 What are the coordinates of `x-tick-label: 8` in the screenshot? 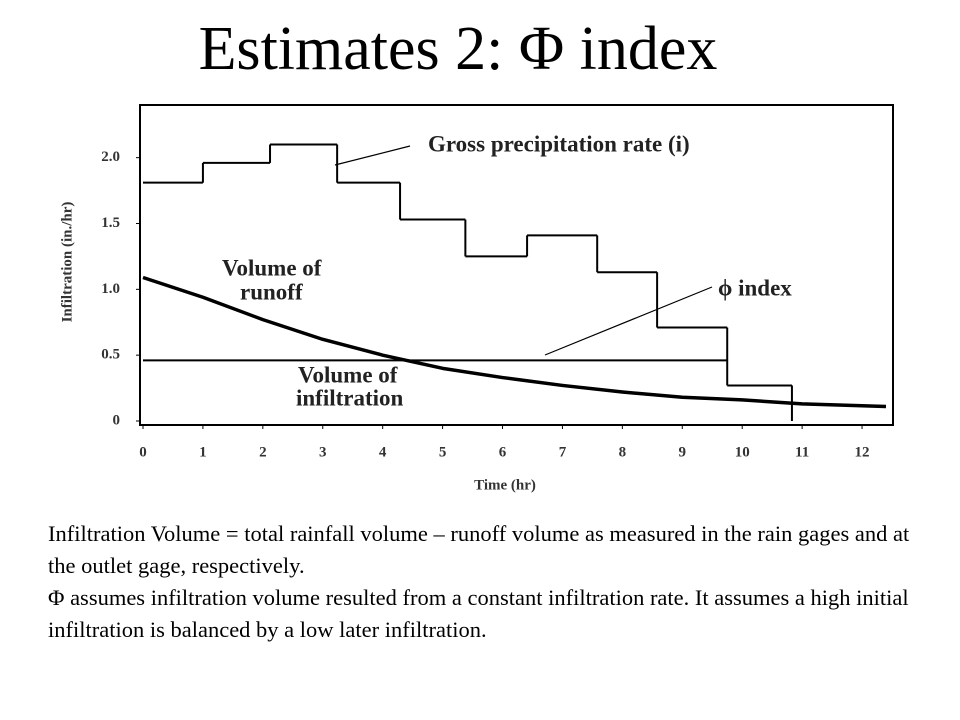 It's located at (623, 452).